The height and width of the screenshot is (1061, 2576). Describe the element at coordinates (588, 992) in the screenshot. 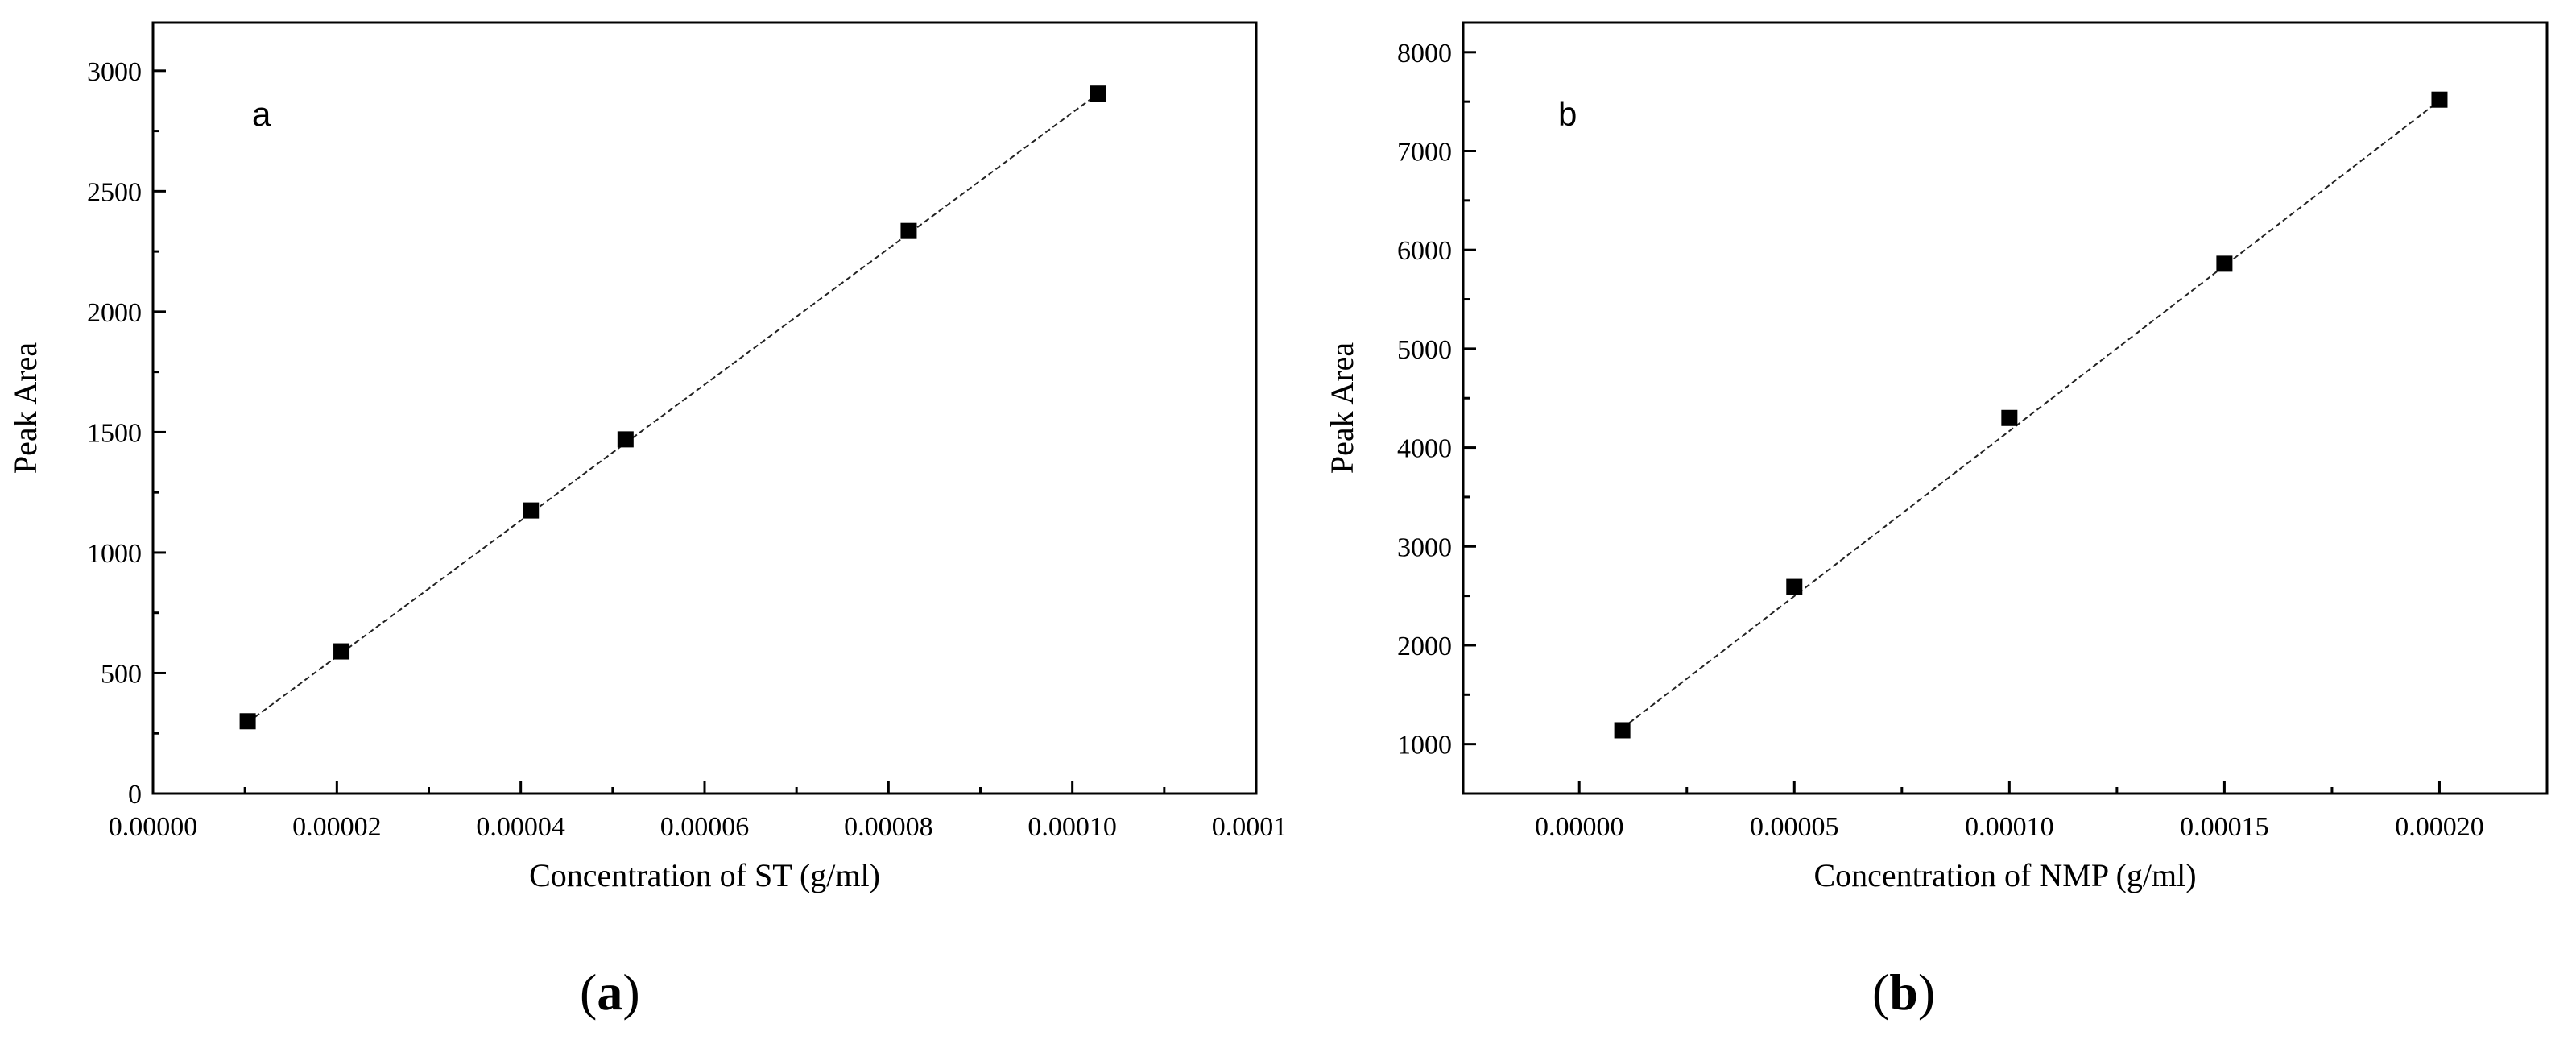

I see `caption-a-open: (` at that location.